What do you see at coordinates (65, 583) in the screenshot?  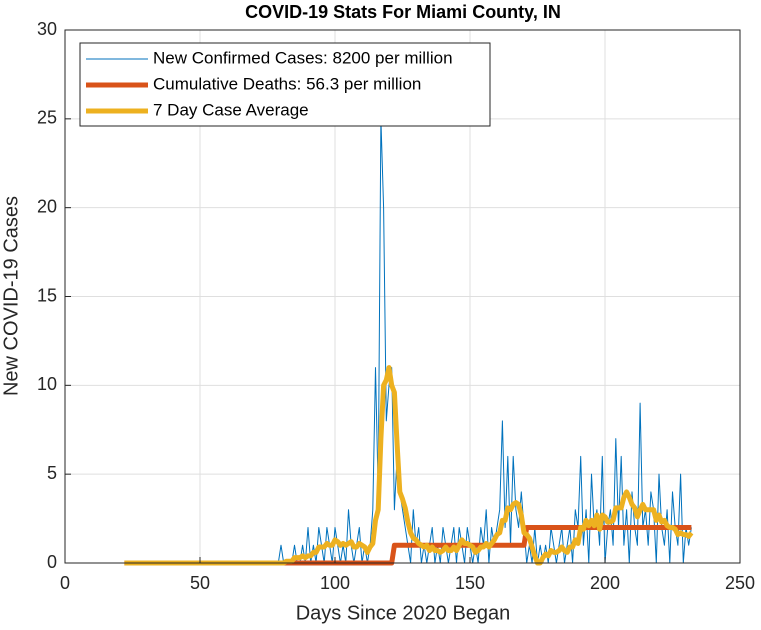 I see `x-tick-label: 0` at bounding box center [65, 583].